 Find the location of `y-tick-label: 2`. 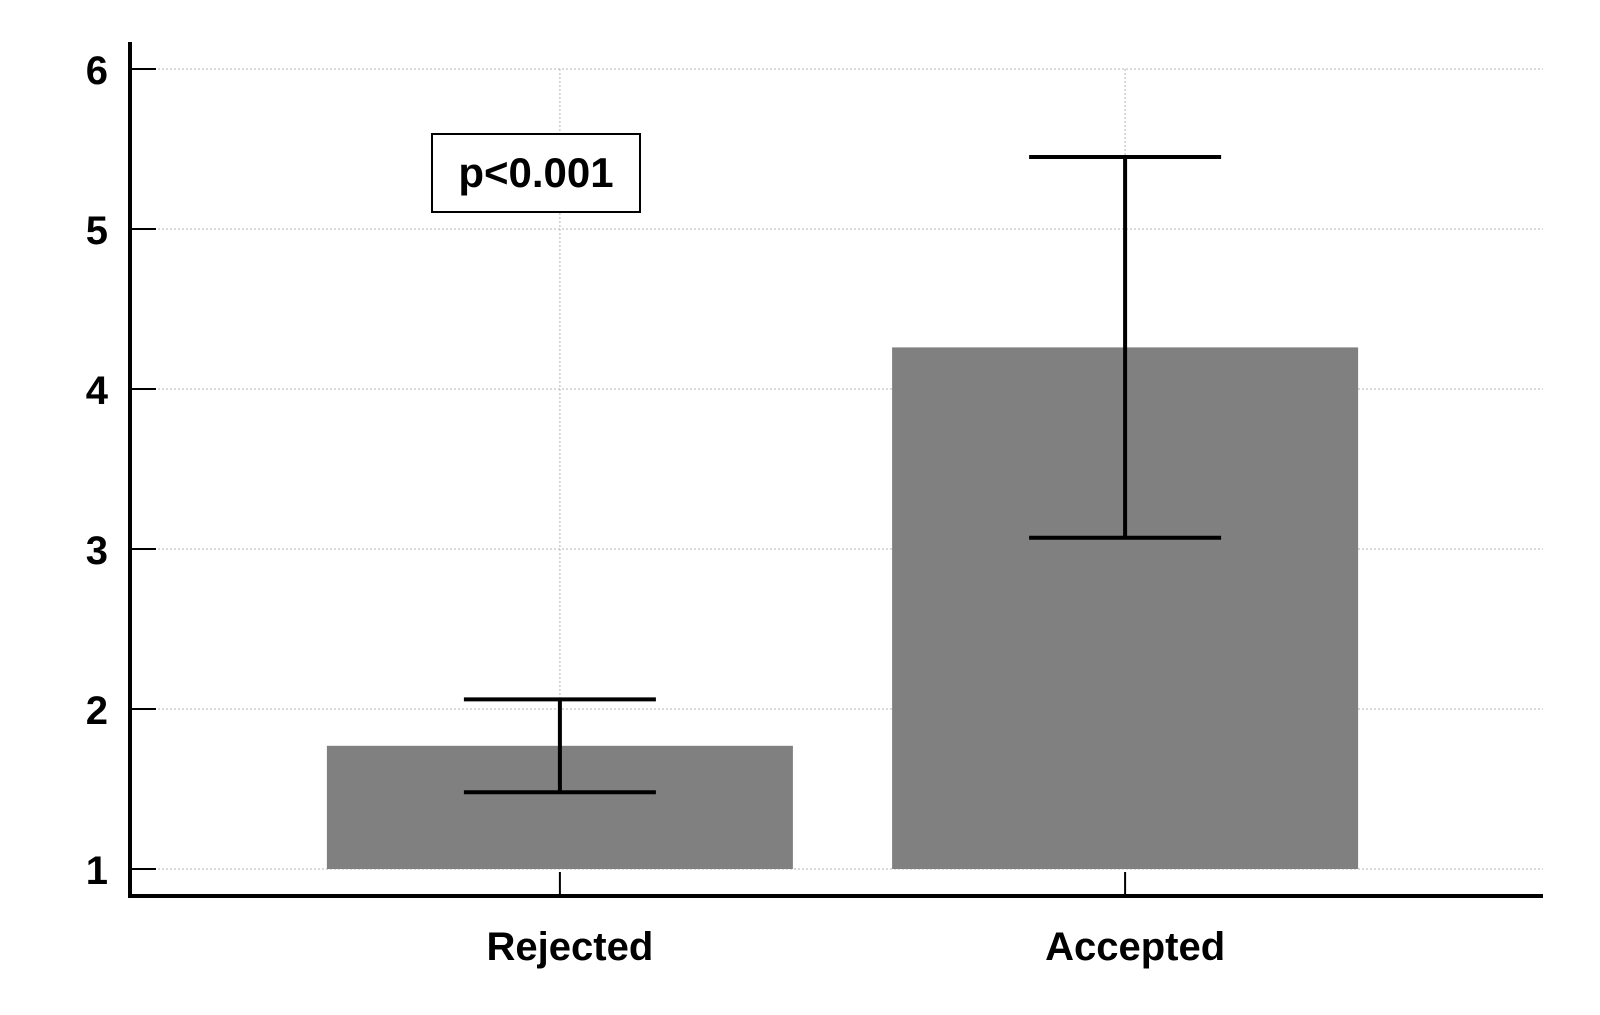

y-tick-label: 2 is located at coordinates (97, 711).